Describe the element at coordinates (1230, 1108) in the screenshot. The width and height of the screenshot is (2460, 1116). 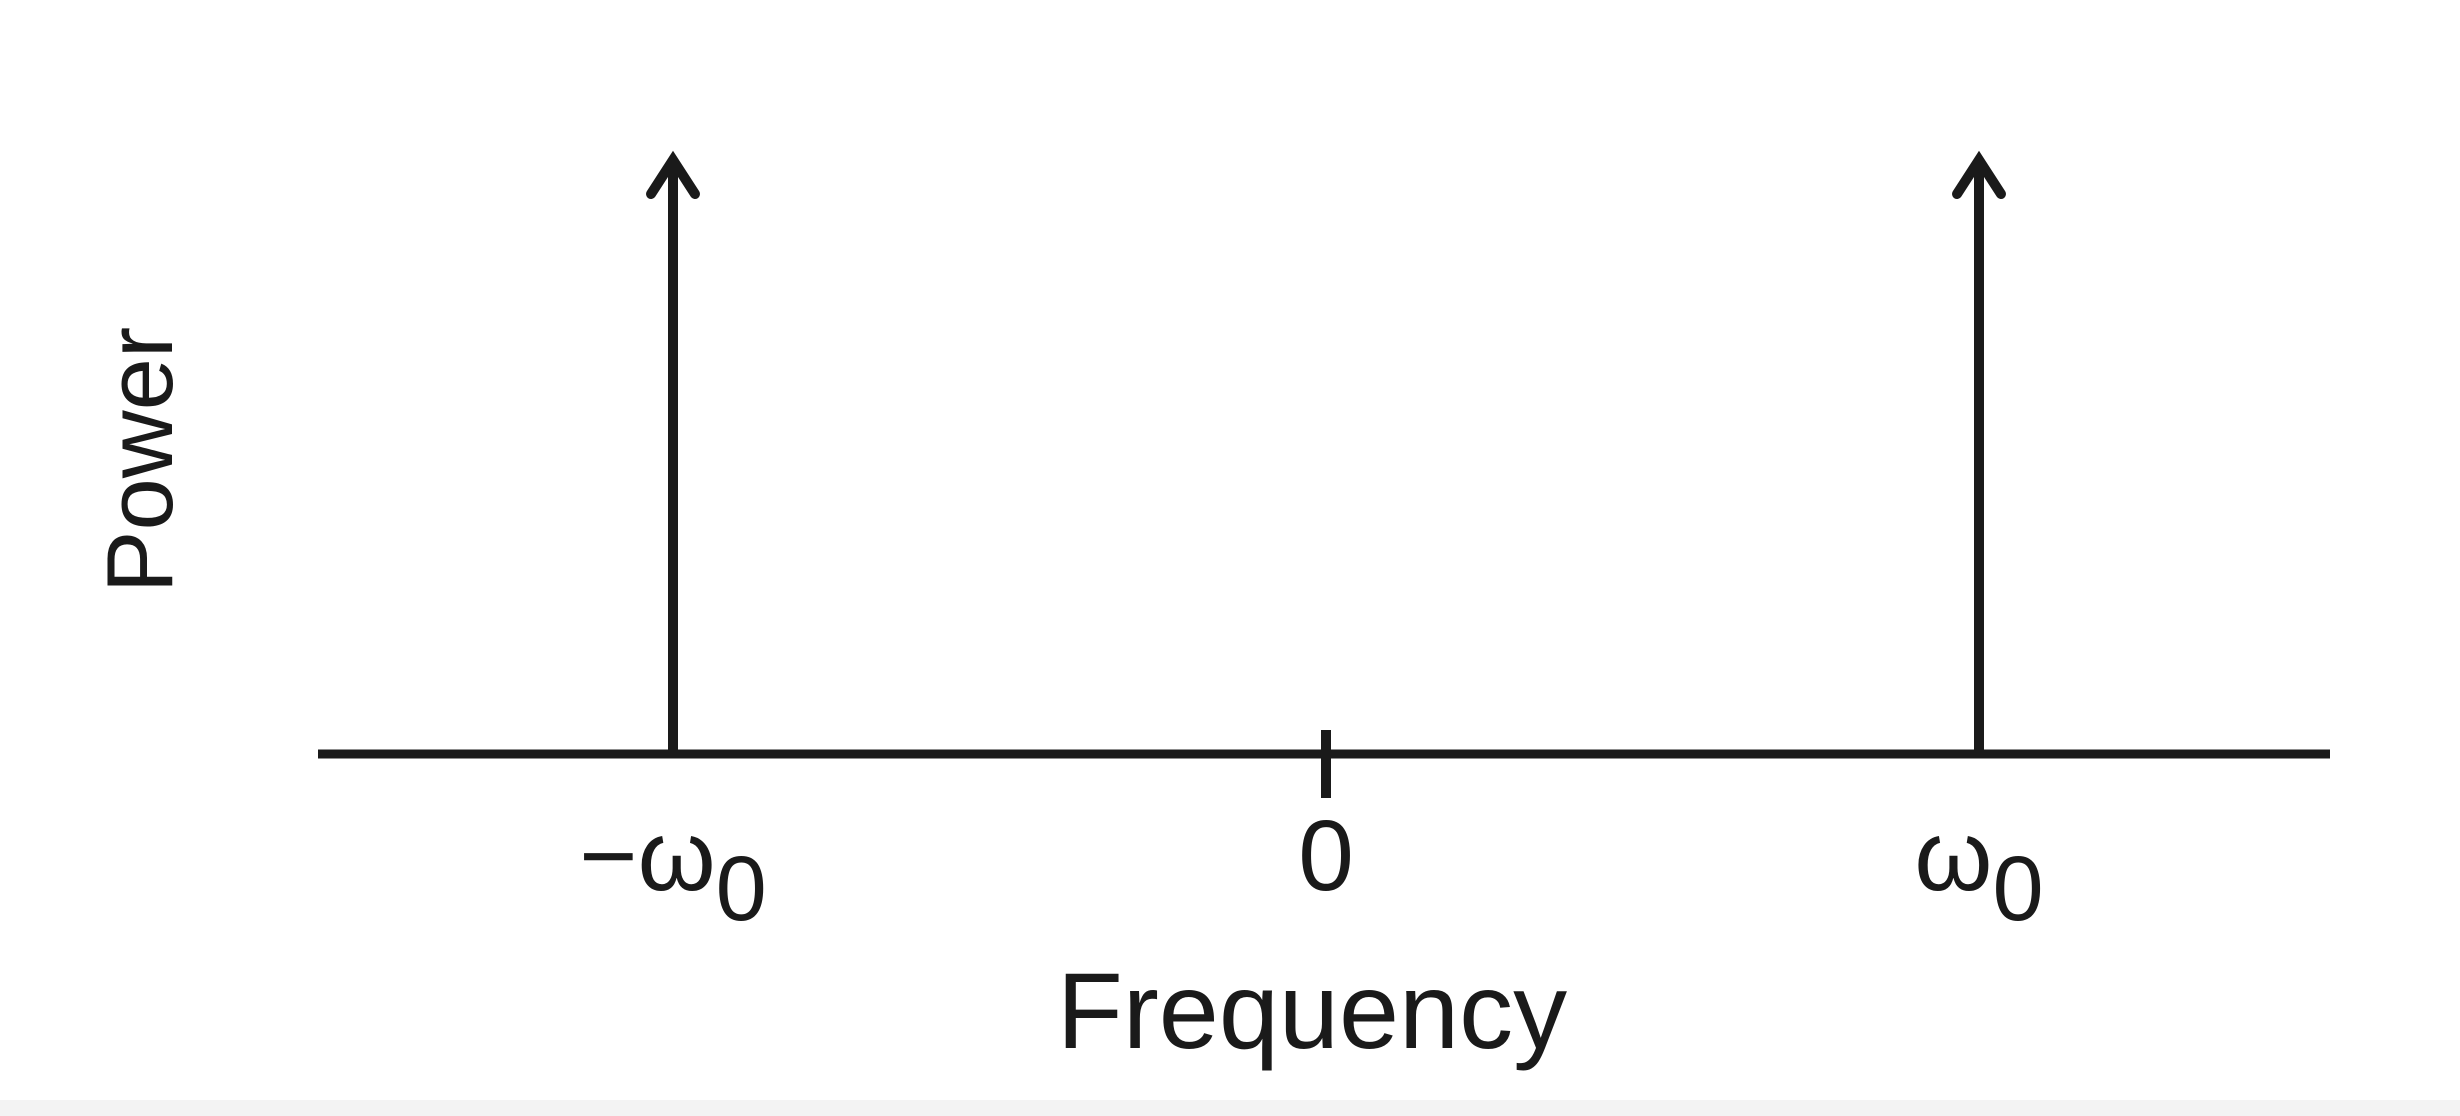
I see `bottom-band` at that location.